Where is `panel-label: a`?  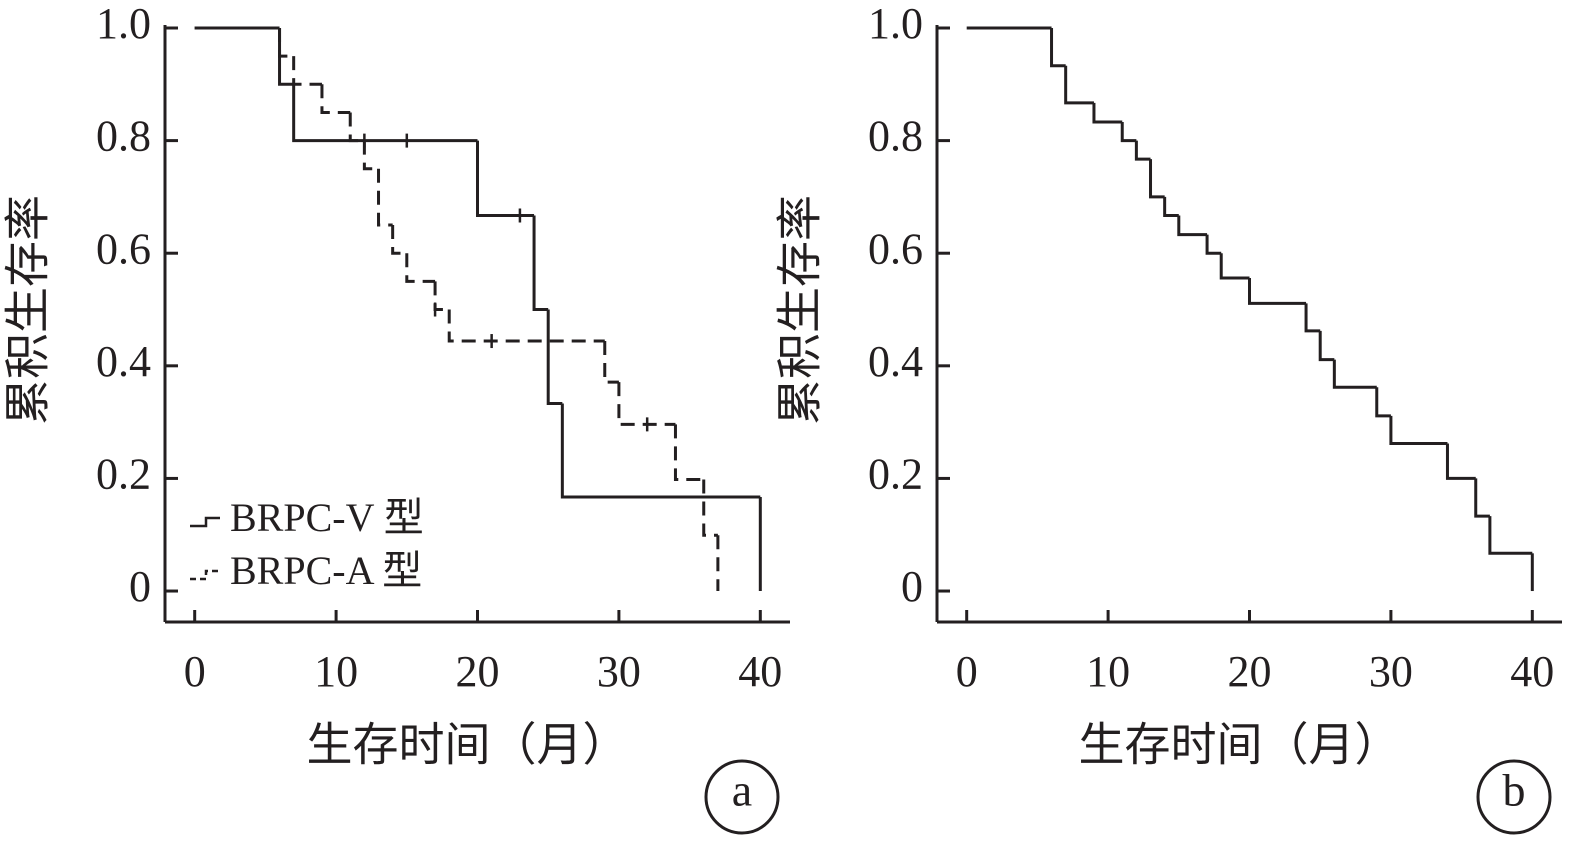 panel-label: a is located at coordinates (742, 790).